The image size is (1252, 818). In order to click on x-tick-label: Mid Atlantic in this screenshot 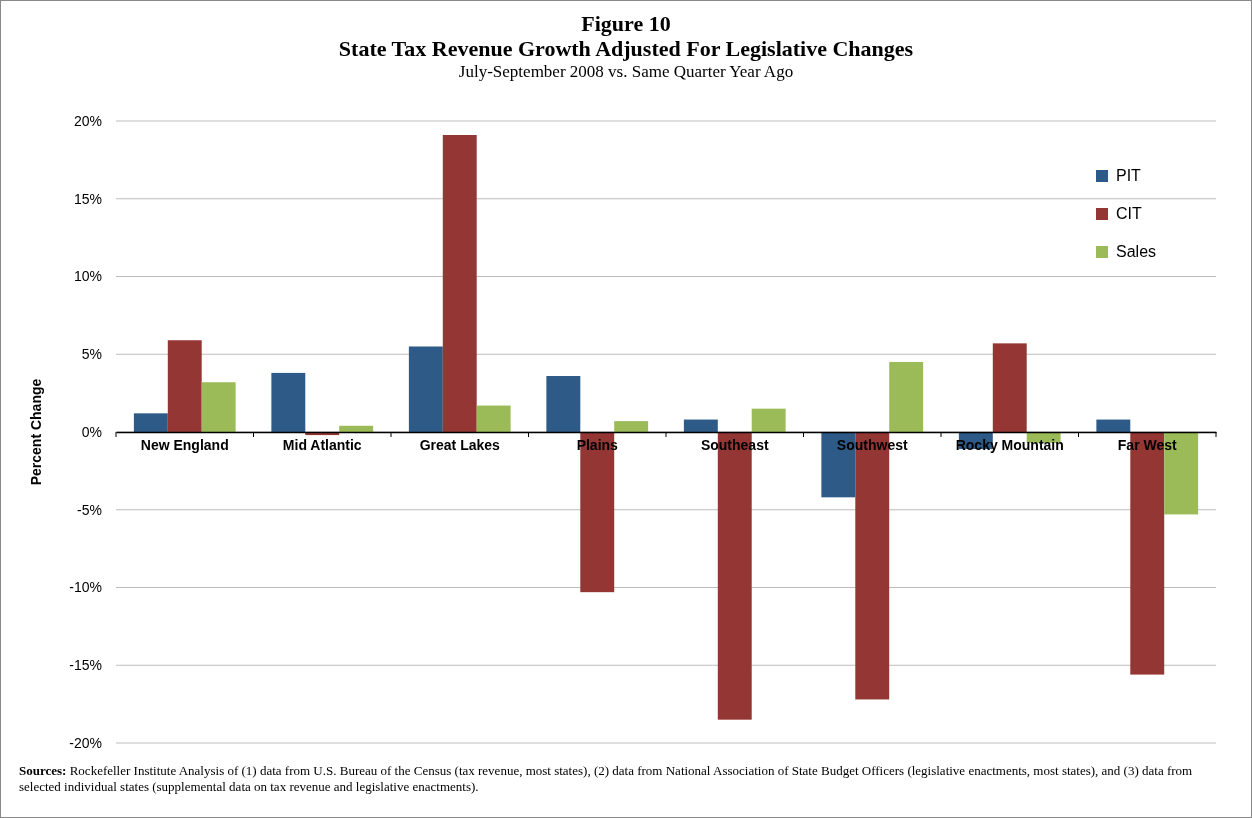, I will do `click(322, 444)`.